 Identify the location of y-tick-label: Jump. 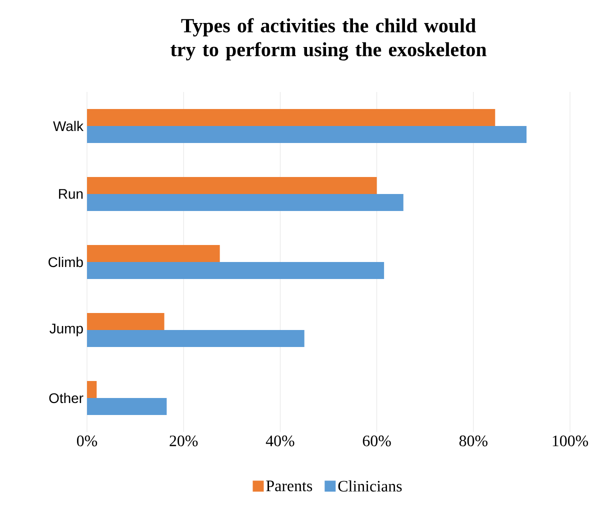
(66, 330).